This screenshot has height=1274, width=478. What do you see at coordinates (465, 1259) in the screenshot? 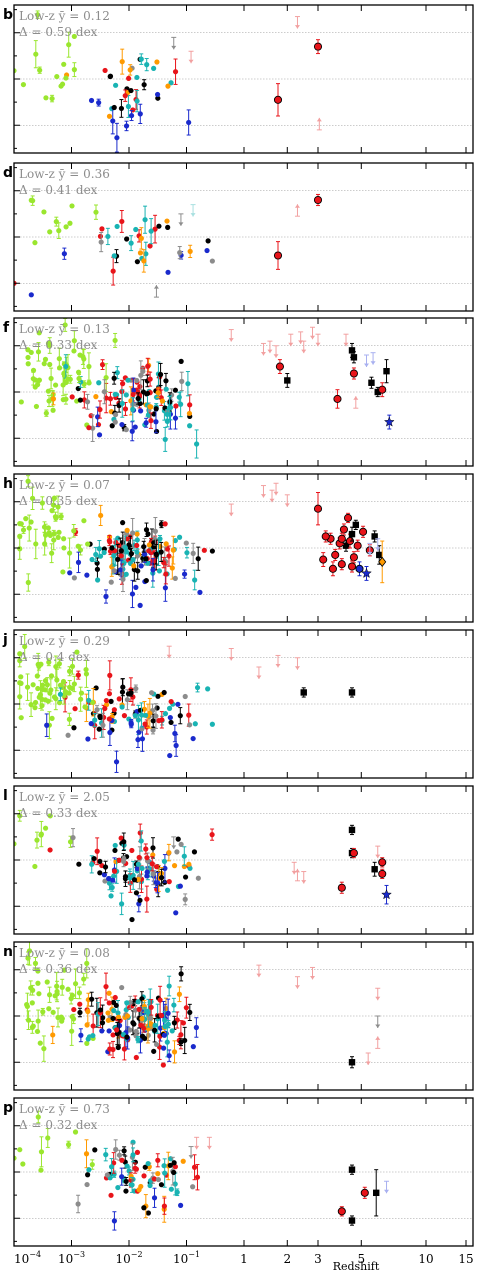
I see `x-tick-label: 15` at bounding box center [465, 1259].